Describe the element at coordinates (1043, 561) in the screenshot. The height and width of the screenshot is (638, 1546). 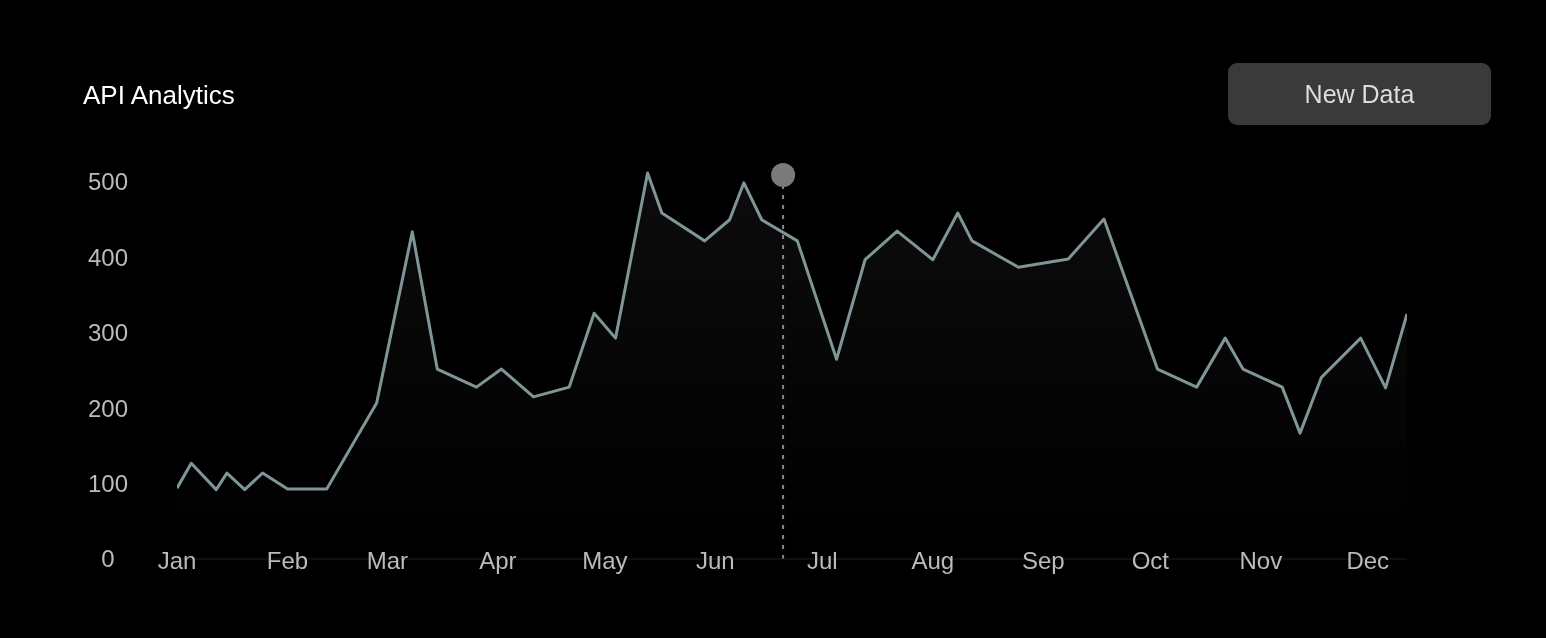
I see `x-tick-label: Sep` at that location.